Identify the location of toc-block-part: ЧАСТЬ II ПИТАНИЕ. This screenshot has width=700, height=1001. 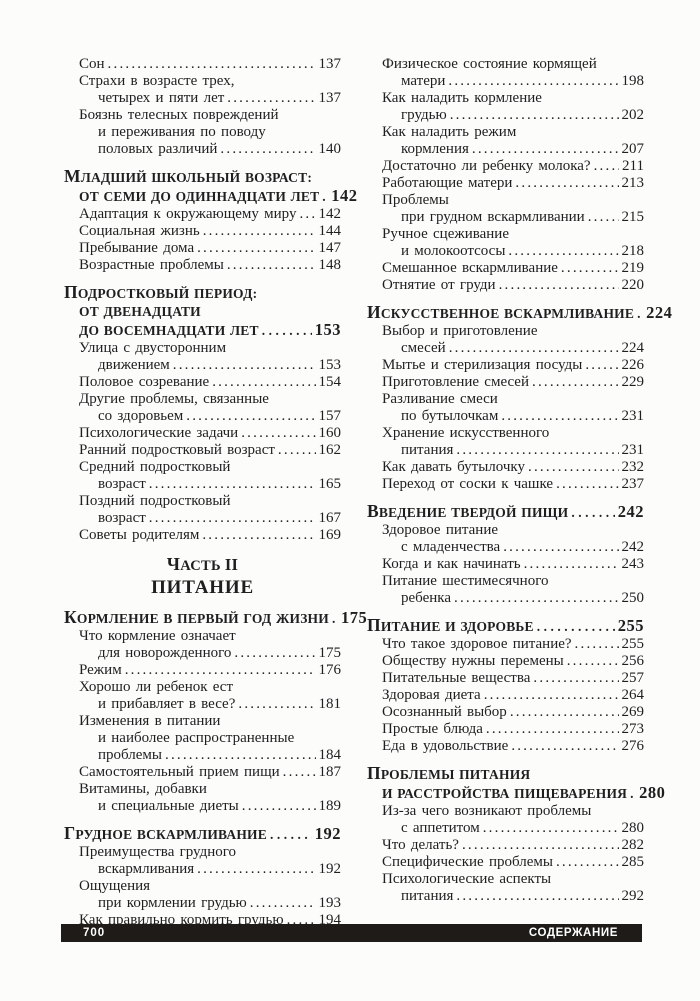
(202, 577).